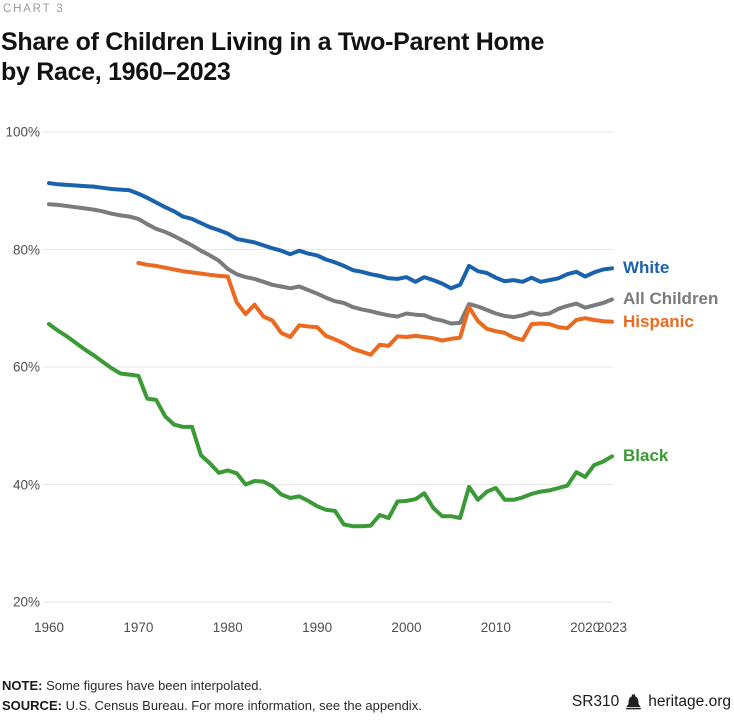 This screenshot has width=734, height=721. Describe the element at coordinates (22, 132) in the screenshot. I see `y-tick-label-100: 100%` at that location.